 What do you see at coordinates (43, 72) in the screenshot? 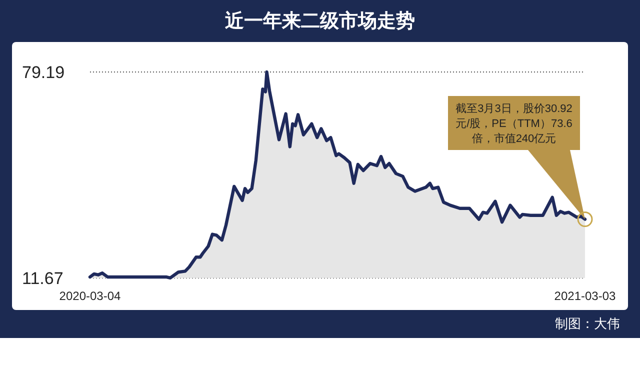
I see `y-tick-label: 79.19` at bounding box center [43, 72].